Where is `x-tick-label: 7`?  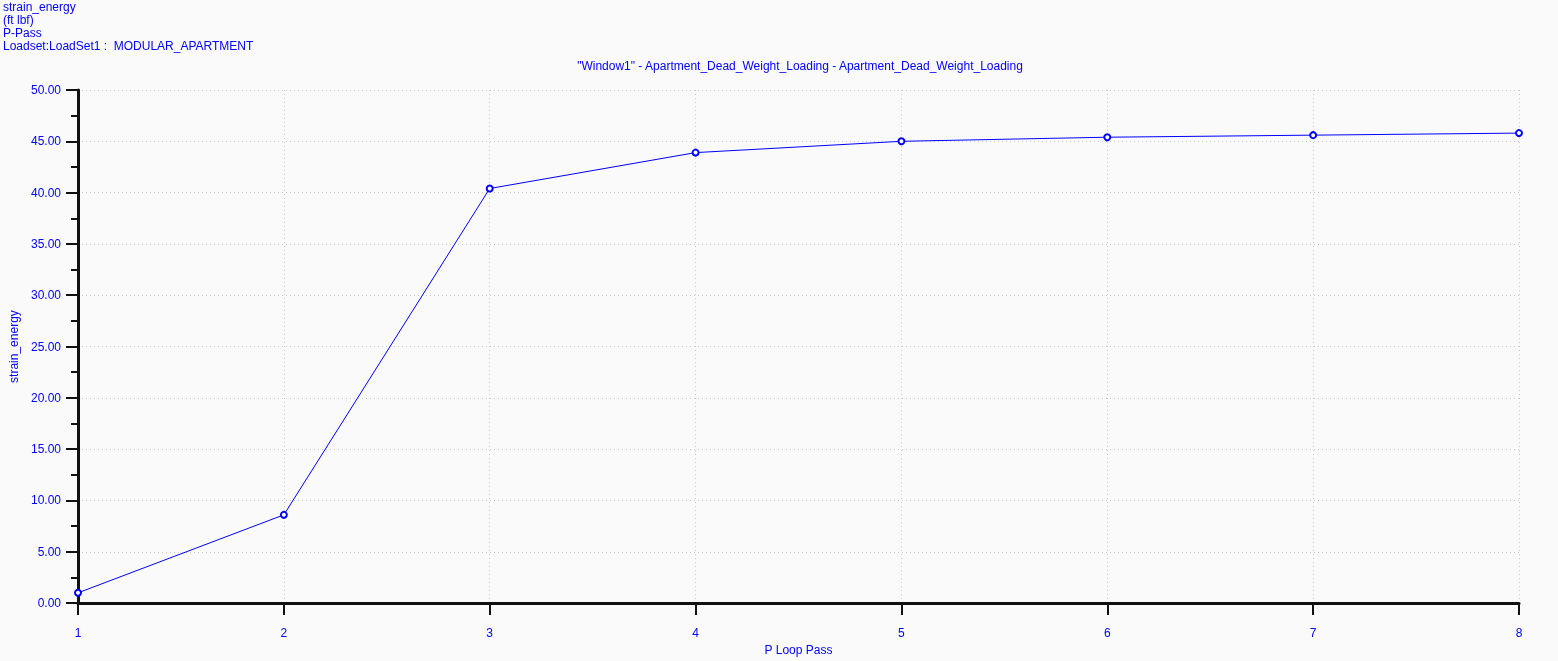 x-tick-label: 7 is located at coordinates (1313, 633).